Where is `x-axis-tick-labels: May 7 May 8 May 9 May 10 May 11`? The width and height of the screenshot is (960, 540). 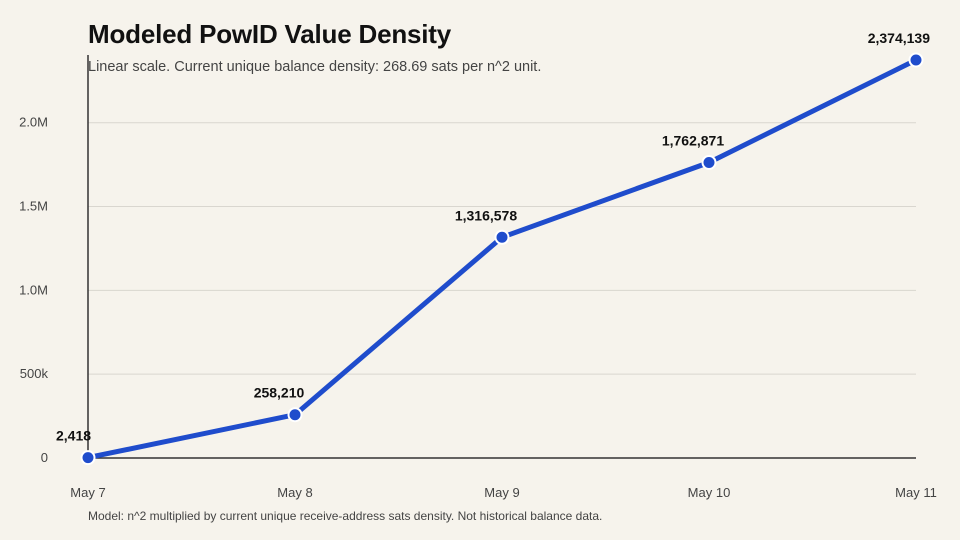 x-axis-tick-labels: May 7 May 8 May 9 May 10 May 11 is located at coordinates (503, 492).